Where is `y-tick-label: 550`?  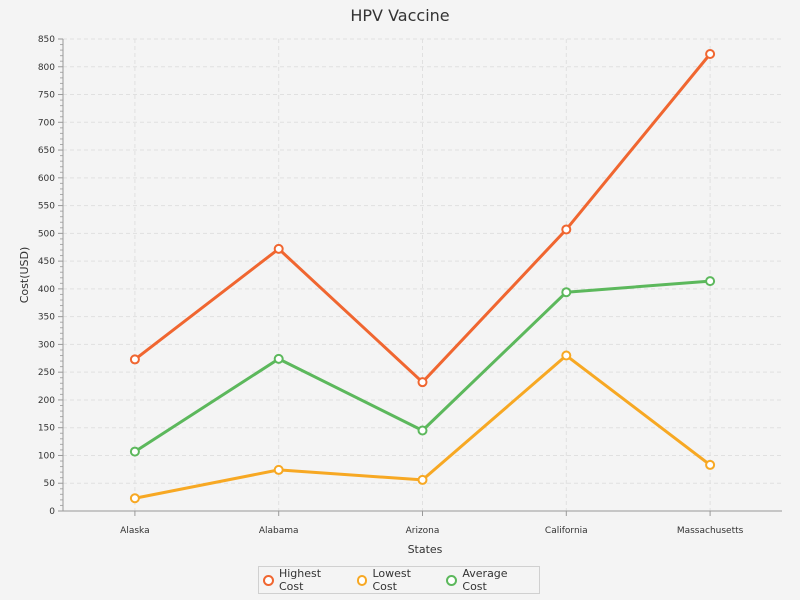 y-tick-label: 550 is located at coordinates (46, 207).